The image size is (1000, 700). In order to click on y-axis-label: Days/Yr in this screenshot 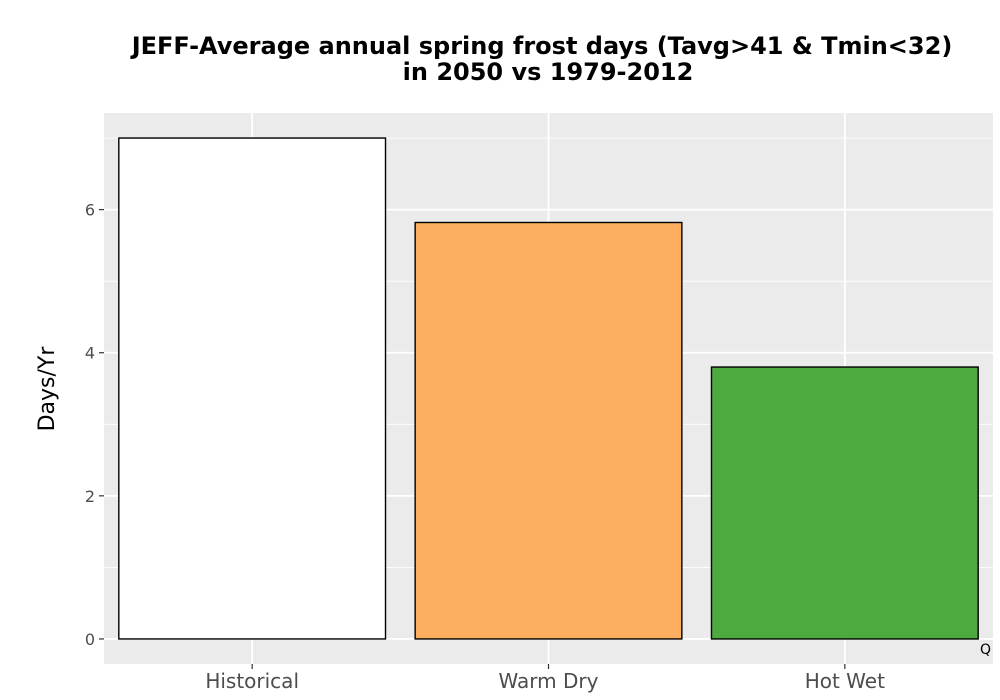, I will do `click(47, 389)`.